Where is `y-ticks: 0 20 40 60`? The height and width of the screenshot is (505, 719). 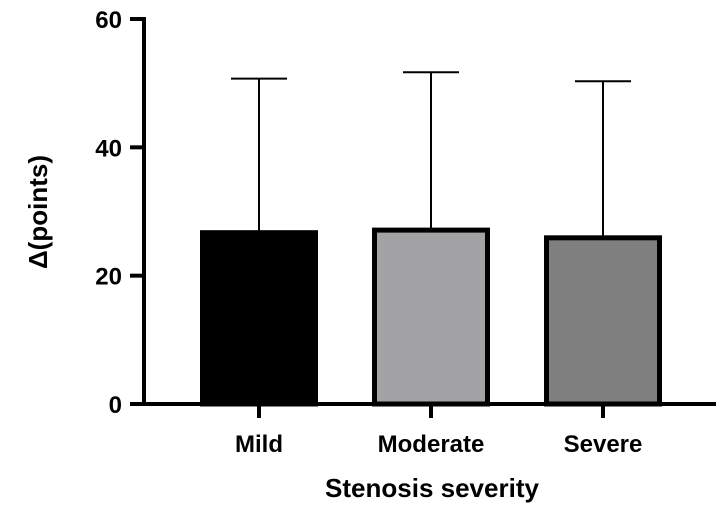
y-ticks: 0 20 40 60 is located at coordinates (119, 213).